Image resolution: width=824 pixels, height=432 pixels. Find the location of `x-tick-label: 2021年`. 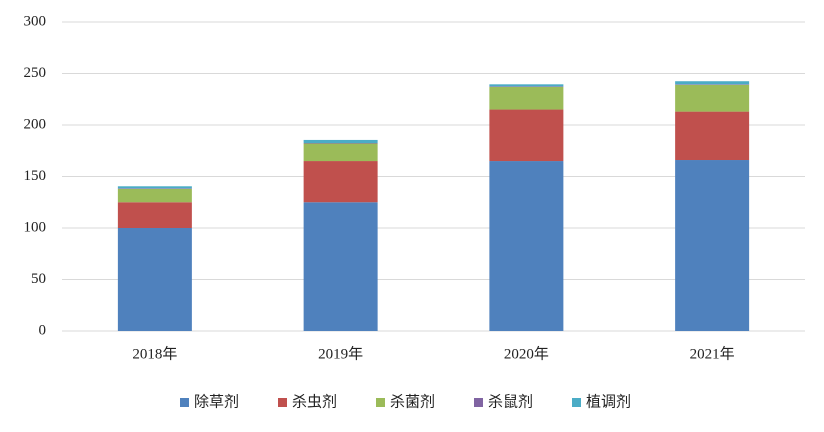

x-tick-label: 2021年 is located at coordinates (712, 353).